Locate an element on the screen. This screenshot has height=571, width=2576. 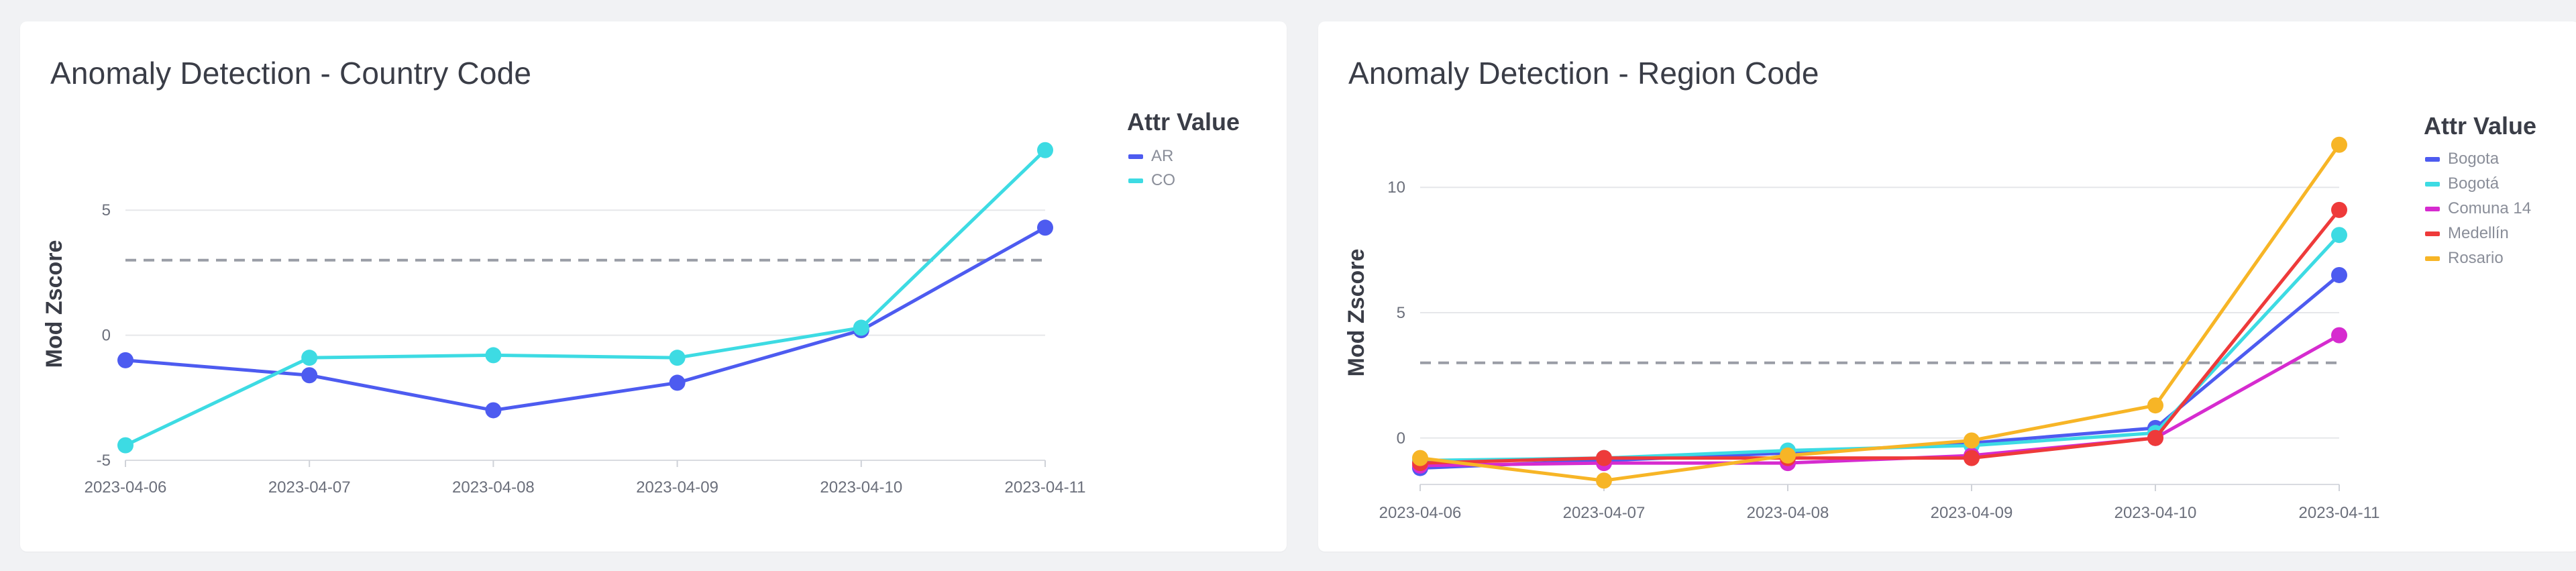
legend-label: Rosario is located at coordinates (2476, 258).